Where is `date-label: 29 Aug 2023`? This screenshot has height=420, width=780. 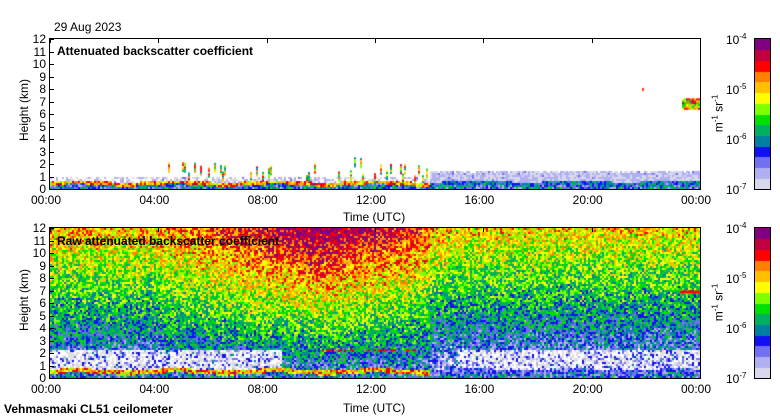
date-label: 29 Aug 2023 is located at coordinates (88, 27).